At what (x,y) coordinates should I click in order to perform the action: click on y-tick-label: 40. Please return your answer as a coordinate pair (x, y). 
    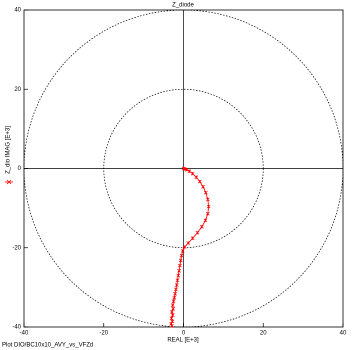
    Looking at the image, I should click on (17, 11).